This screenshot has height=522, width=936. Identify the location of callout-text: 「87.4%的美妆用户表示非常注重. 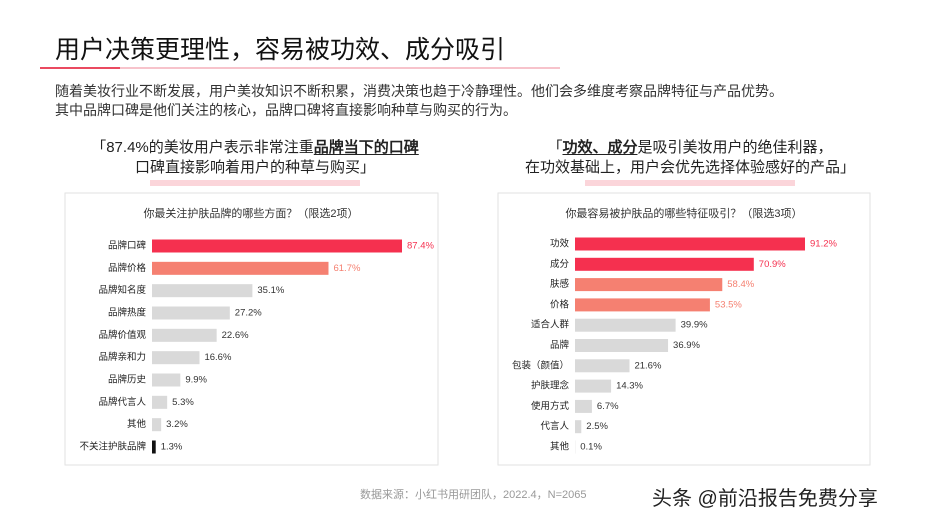
(202, 147).